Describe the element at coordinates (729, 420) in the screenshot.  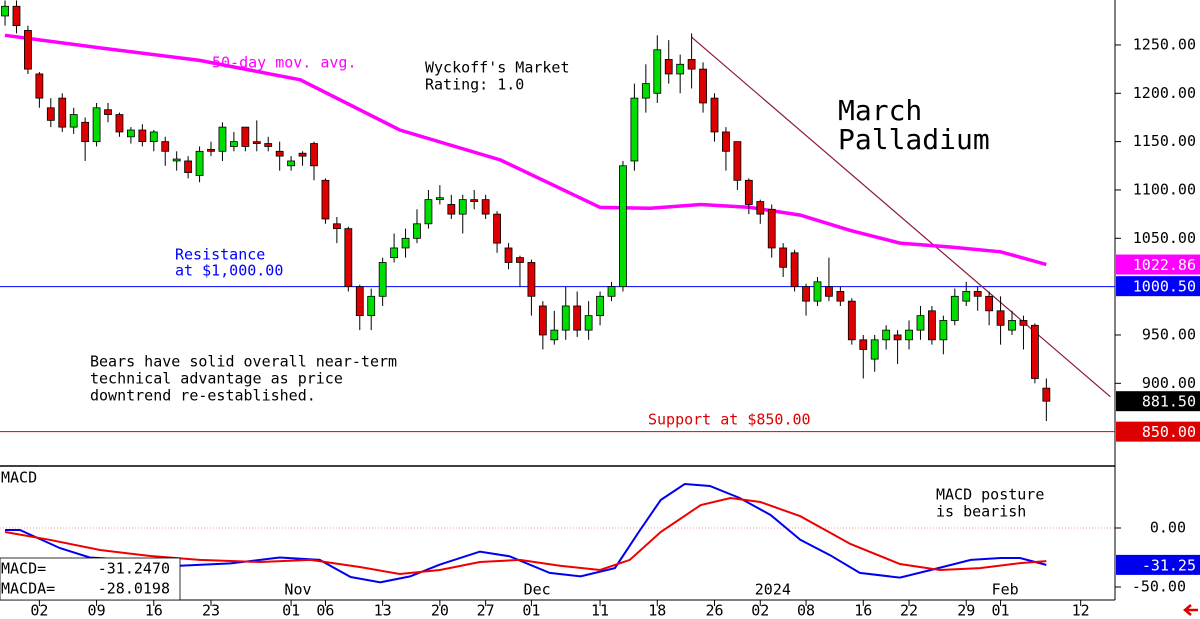
I see `support-label: Support at $850.00` at that location.